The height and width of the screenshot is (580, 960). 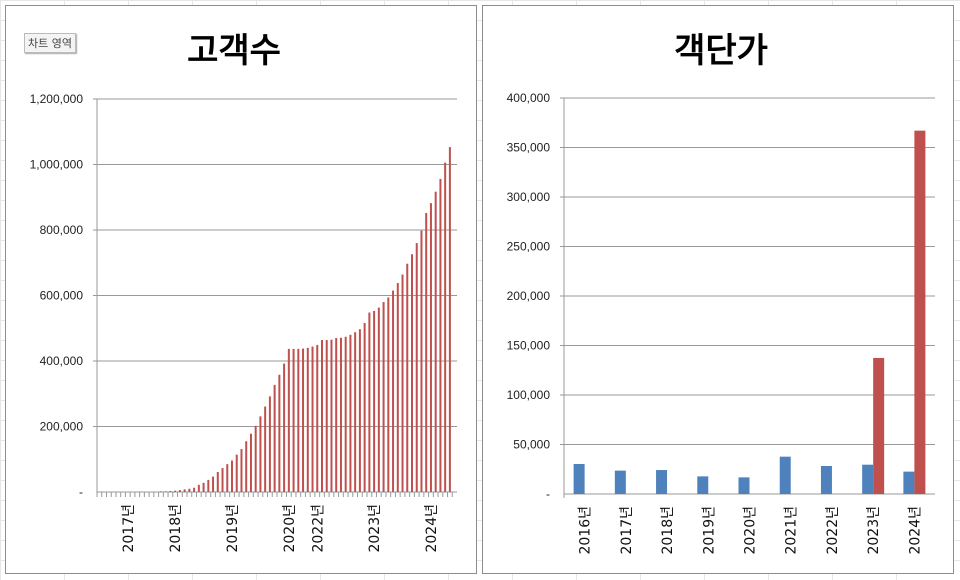 I want to click on x-tick-label: 2017년, so click(x=627, y=530).